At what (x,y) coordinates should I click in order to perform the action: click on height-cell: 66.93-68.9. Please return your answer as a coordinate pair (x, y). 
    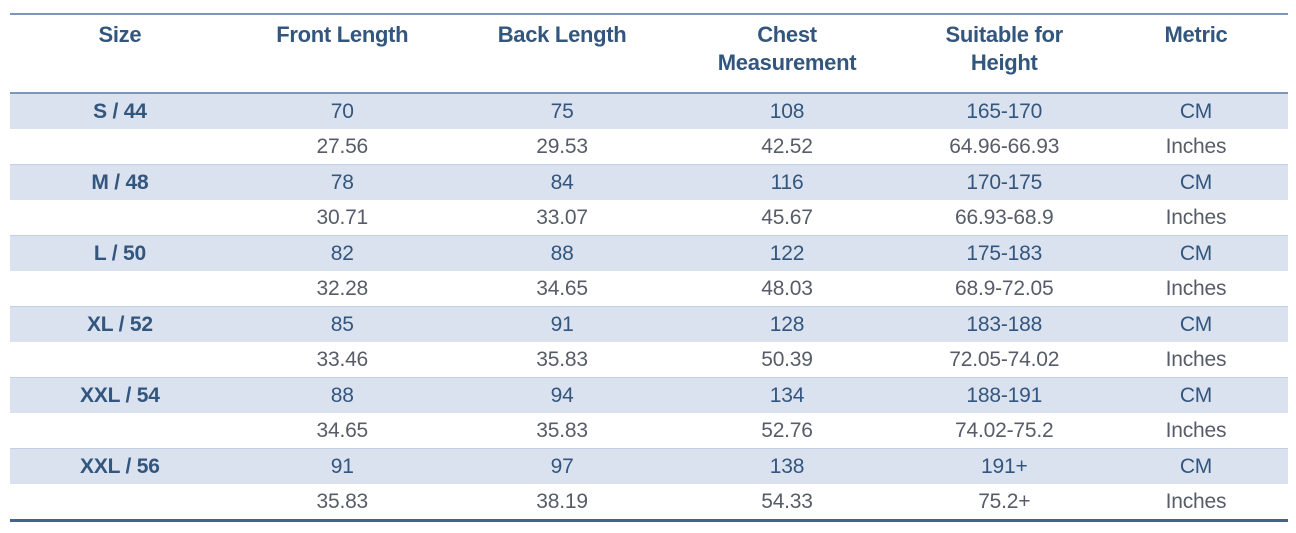
    Looking at the image, I should click on (1004, 217).